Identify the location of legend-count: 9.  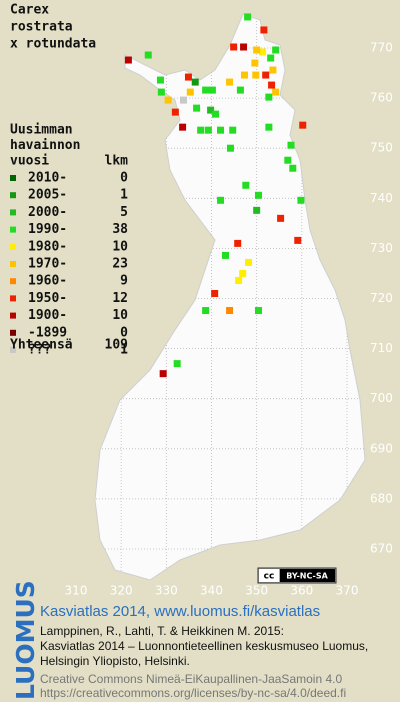
(124, 281).